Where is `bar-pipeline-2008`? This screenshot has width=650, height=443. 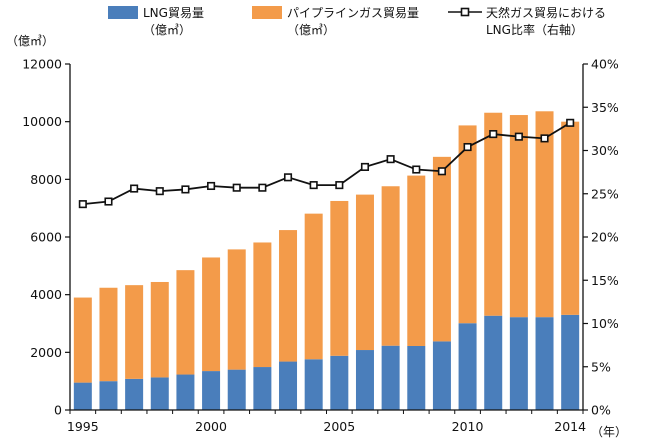
bar-pipeline-2008 is located at coordinates (416, 260).